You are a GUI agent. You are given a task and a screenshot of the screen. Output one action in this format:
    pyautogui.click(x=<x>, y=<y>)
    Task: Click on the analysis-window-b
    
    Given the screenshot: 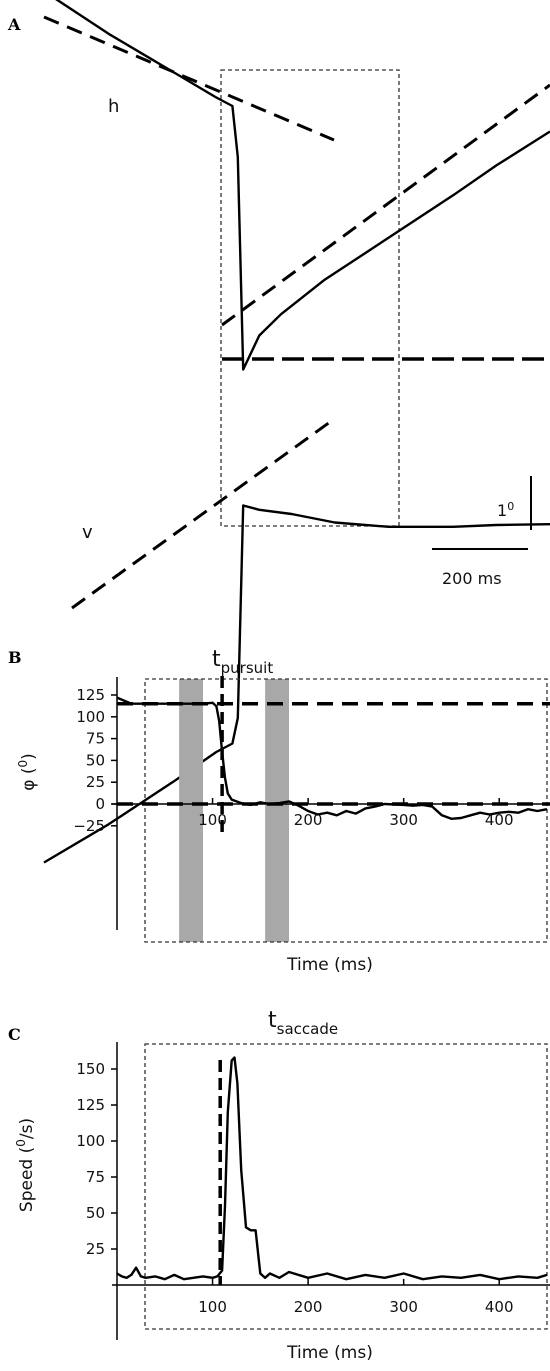 What is the action you would take?
    pyautogui.click(x=346, y=810)
    